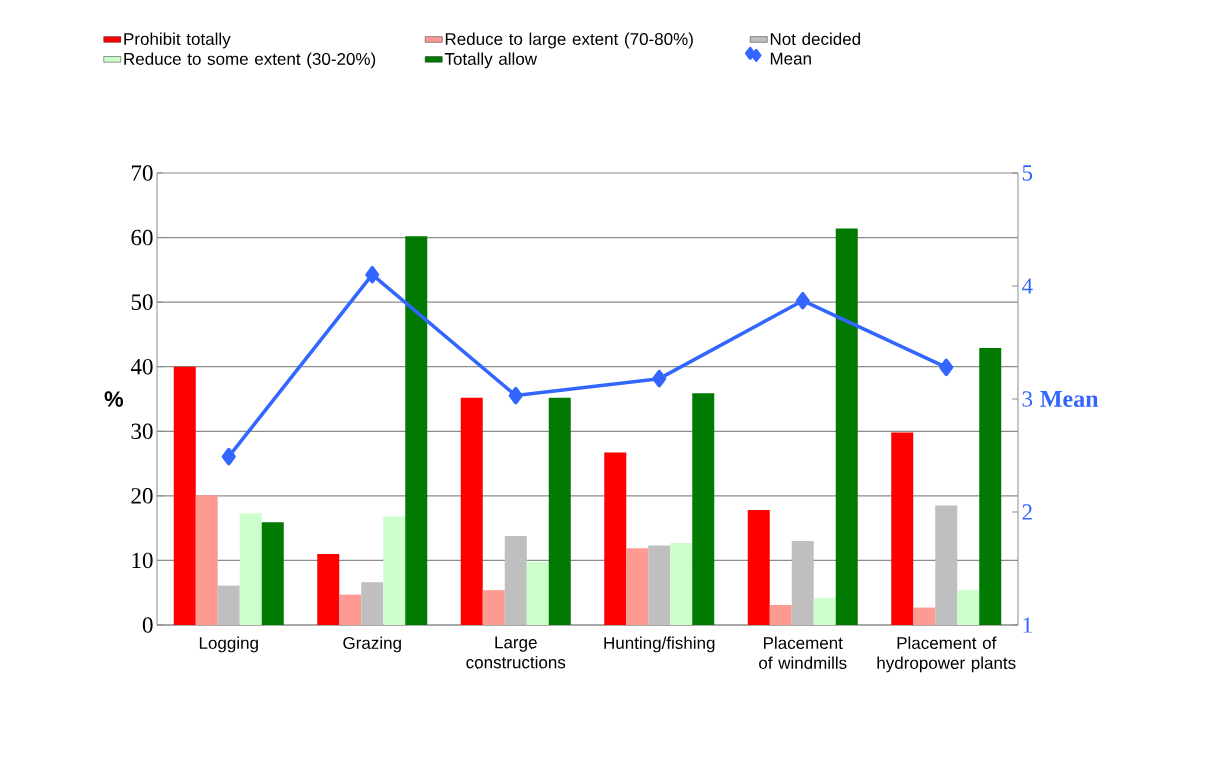 This screenshot has height=762, width=1207. What do you see at coordinates (946, 654) in the screenshot?
I see `x-tick-label: Placement of hydropower plants` at bounding box center [946, 654].